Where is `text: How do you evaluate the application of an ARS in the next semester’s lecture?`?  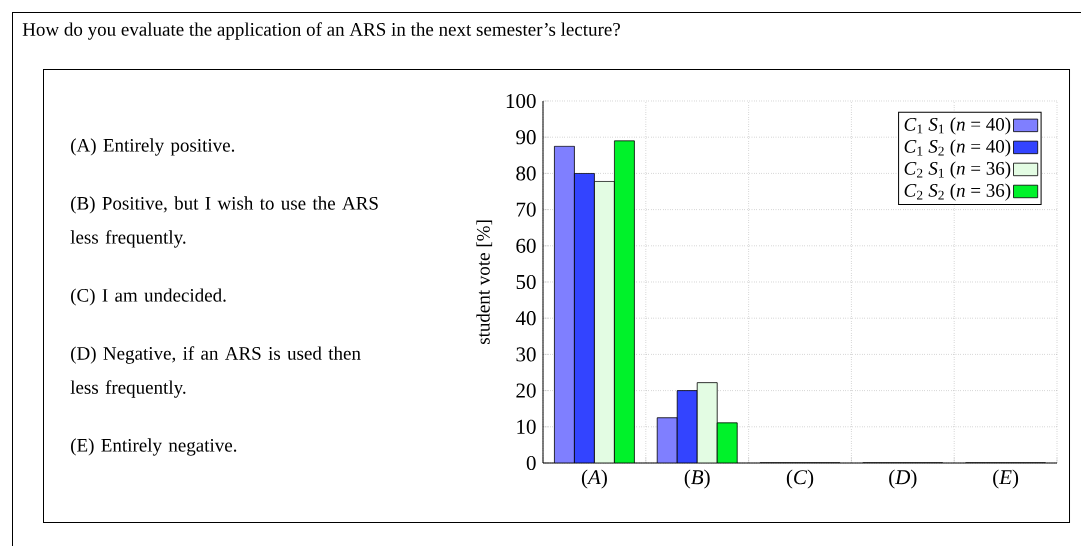 text: How do you evaluate the application of an ARS in the next semester’s lecture? is located at coordinates (321, 31).